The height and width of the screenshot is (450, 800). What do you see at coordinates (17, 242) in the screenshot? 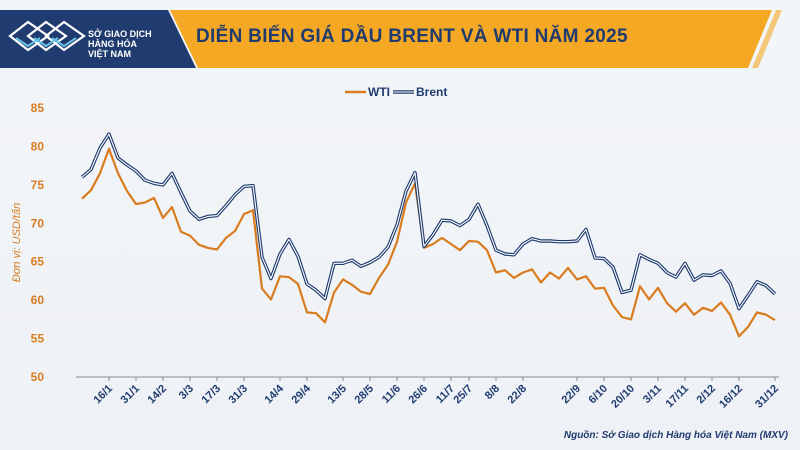
I see `y-axis-label: Đơn vị: USD/tấn` at bounding box center [17, 242].